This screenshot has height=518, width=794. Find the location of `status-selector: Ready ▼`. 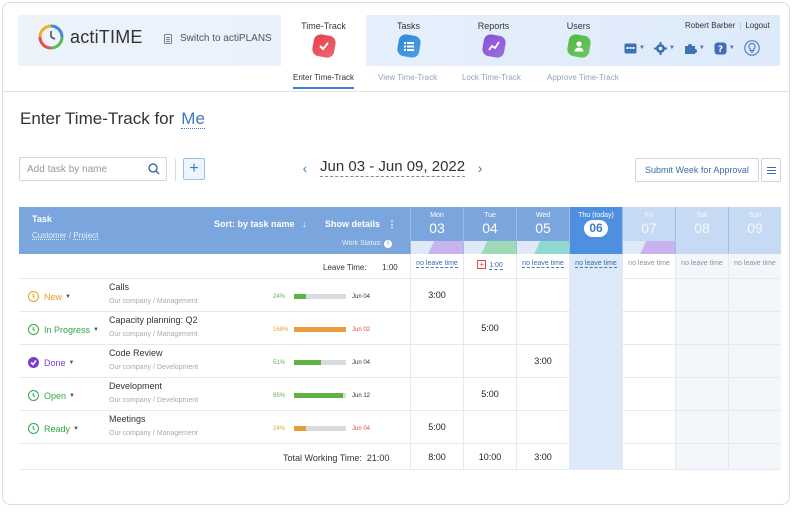

status-selector: Ready ▼ is located at coordinates (53, 428).